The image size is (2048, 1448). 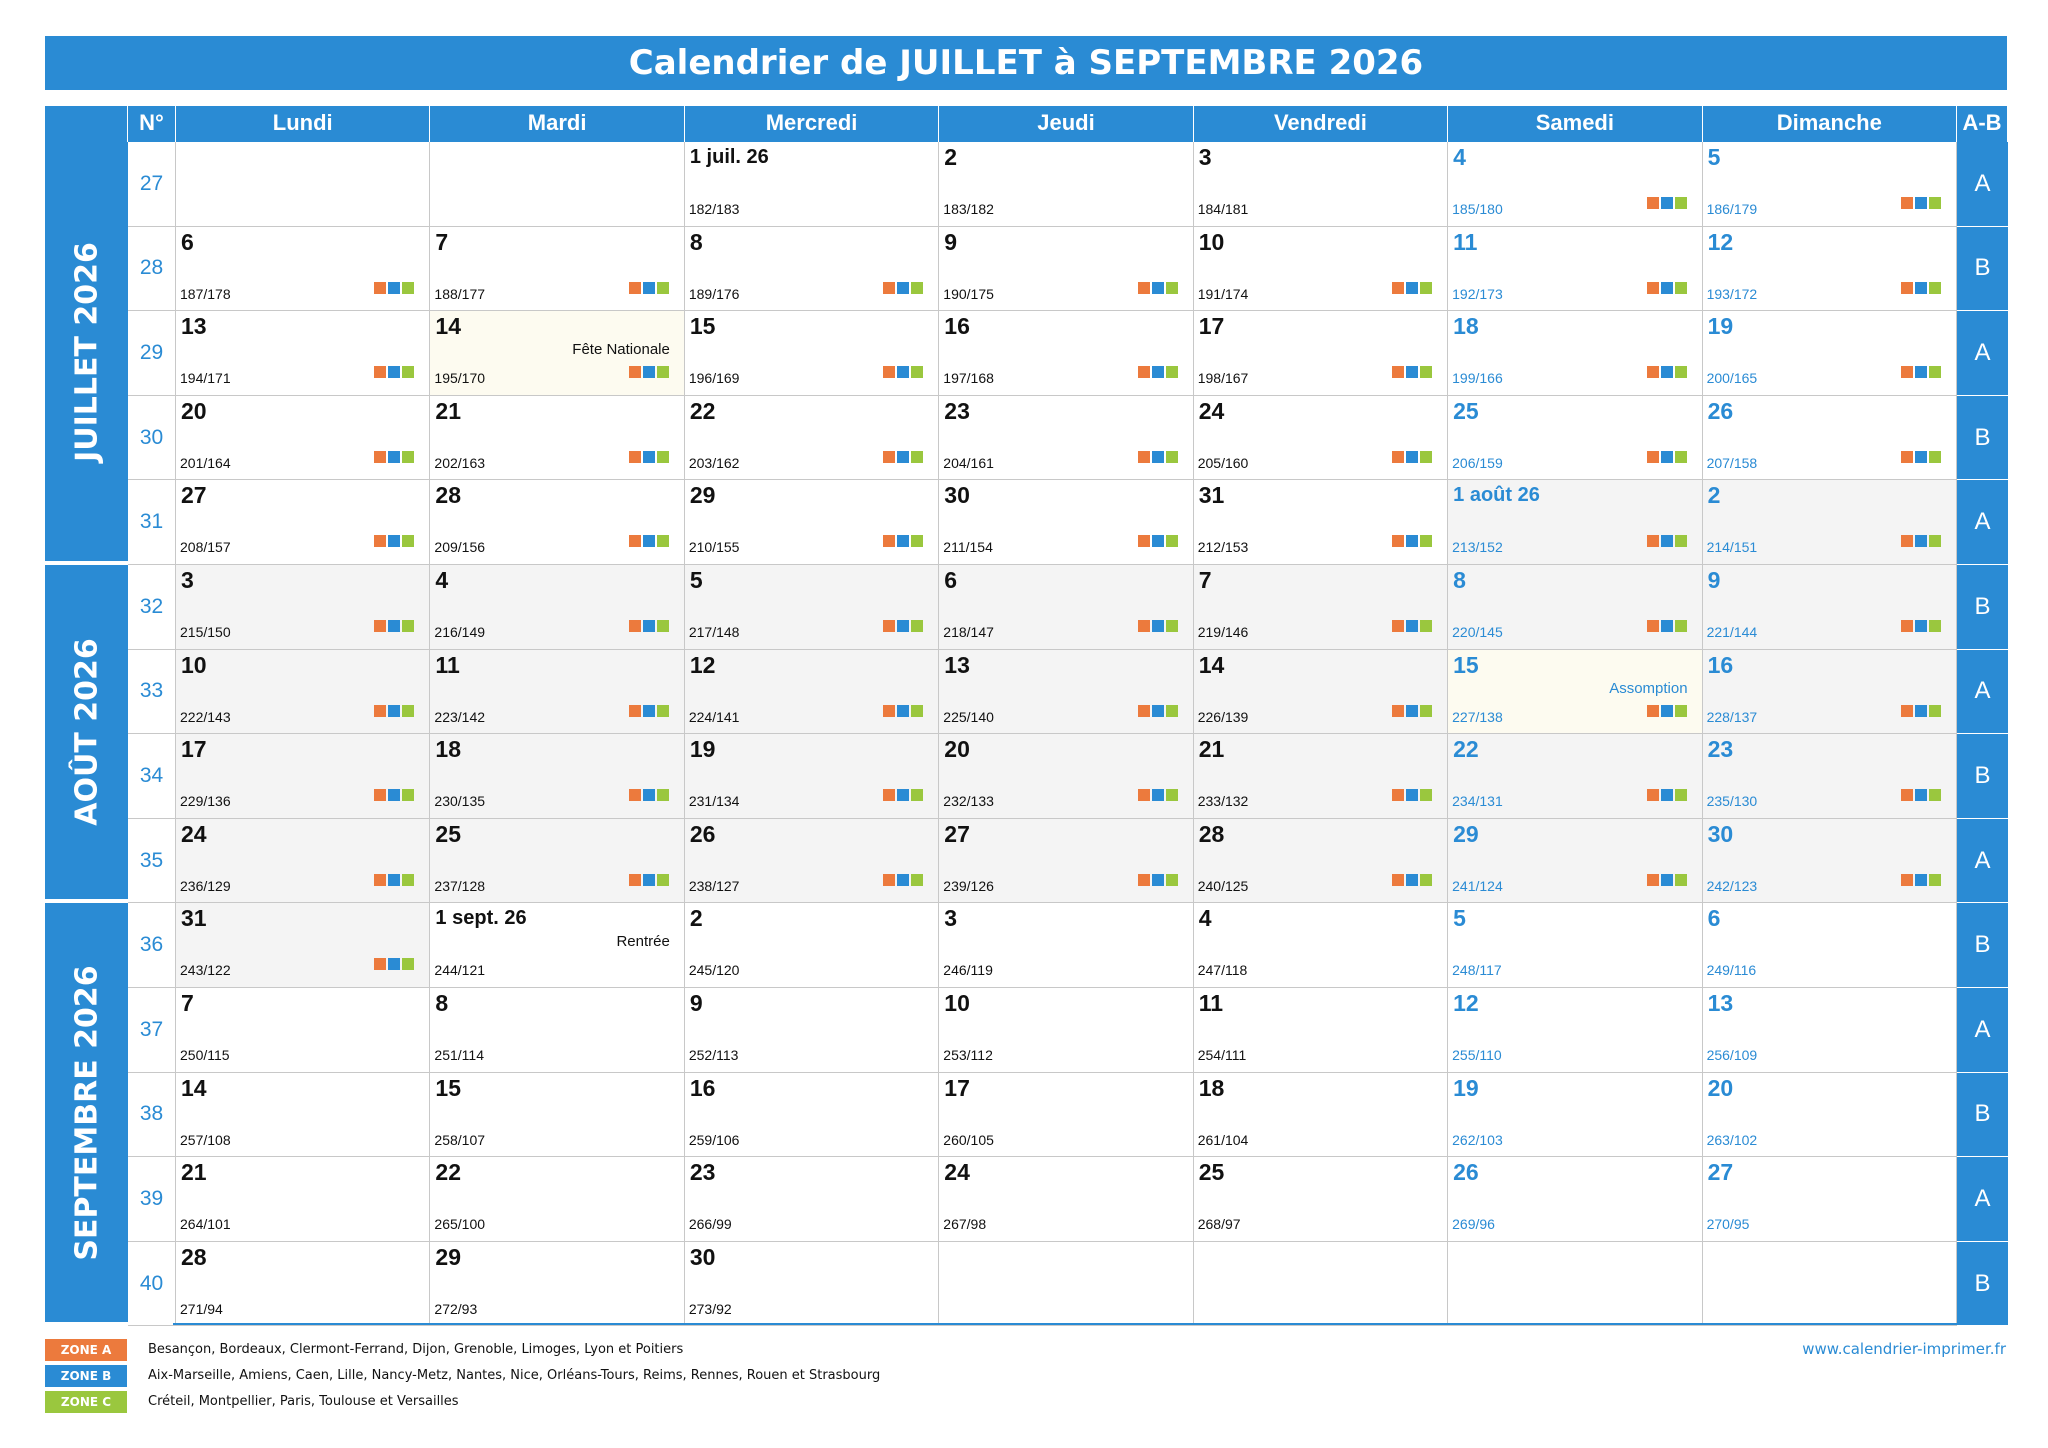 What do you see at coordinates (1680, 372) in the screenshot?
I see `zone-c-marker` at bounding box center [1680, 372].